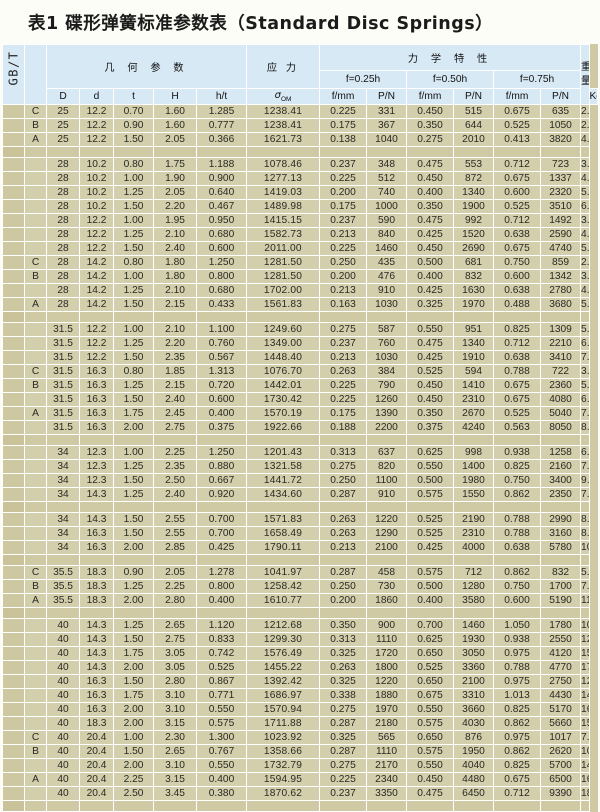 Image resolution: width=600 pixels, height=812 pixels. Describe the element at coordinates (175, 586) in the screenshot. I see `cell-H: 2.25` at that location.